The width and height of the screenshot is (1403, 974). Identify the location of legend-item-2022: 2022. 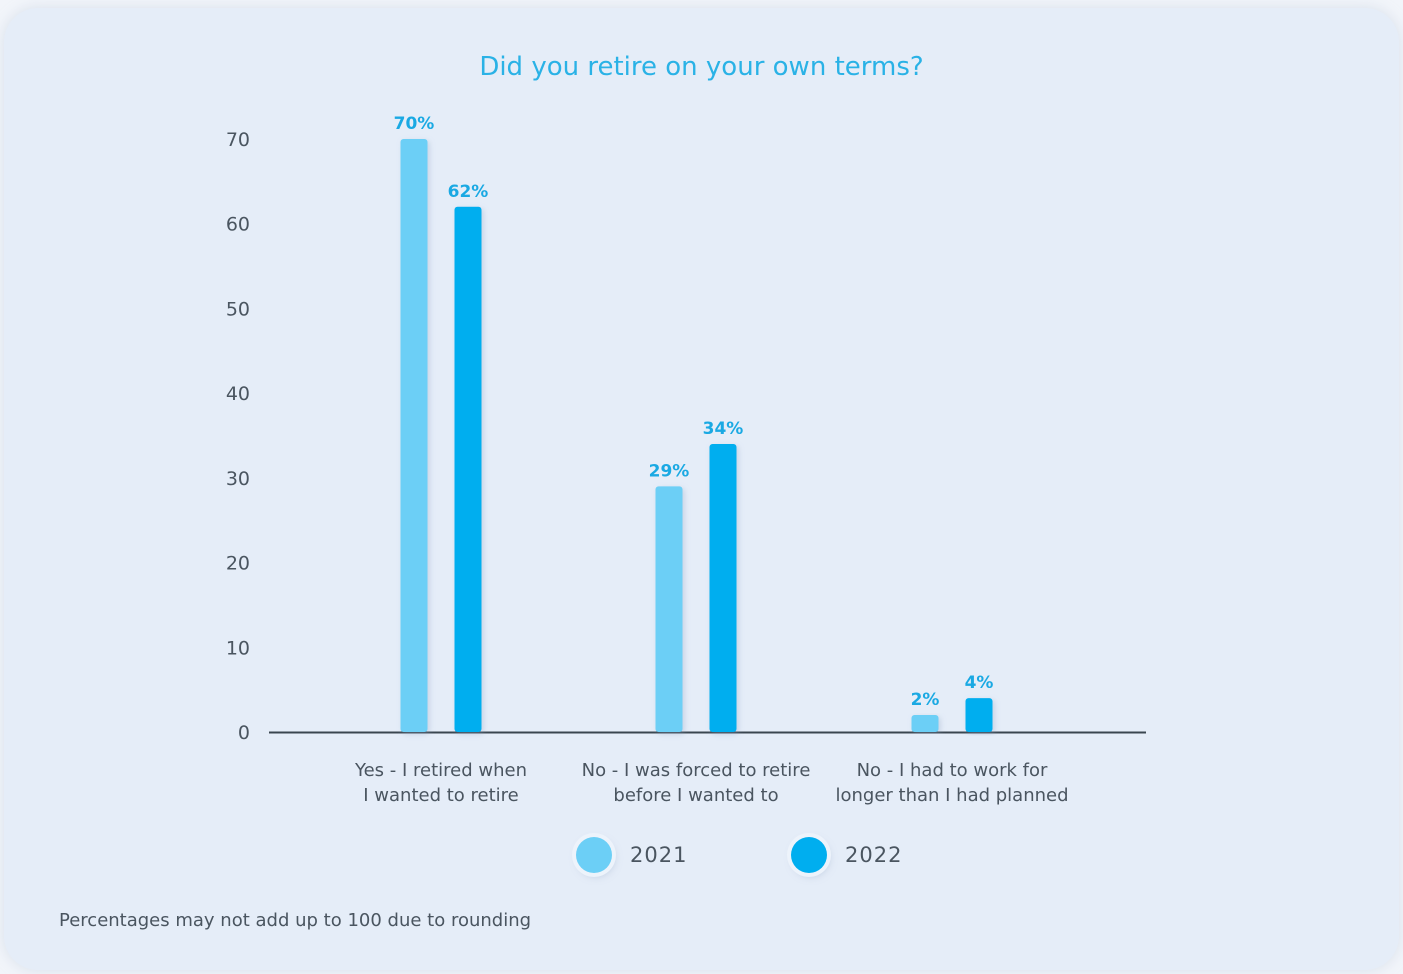
(846, 855).